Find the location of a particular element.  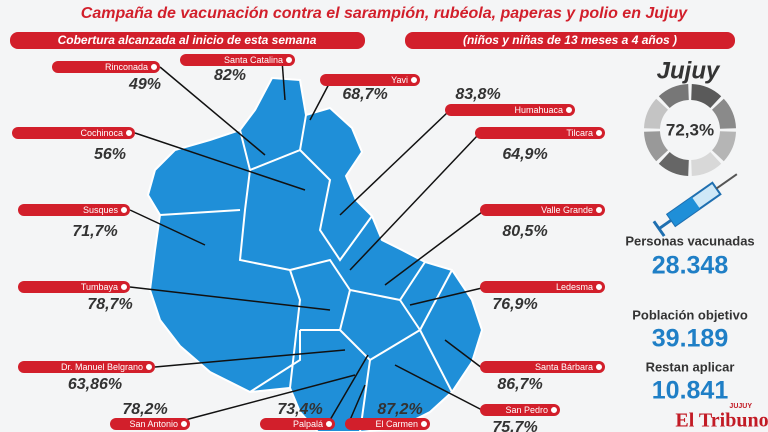

region-name: San Pedro is located at coordinates (526, 410).